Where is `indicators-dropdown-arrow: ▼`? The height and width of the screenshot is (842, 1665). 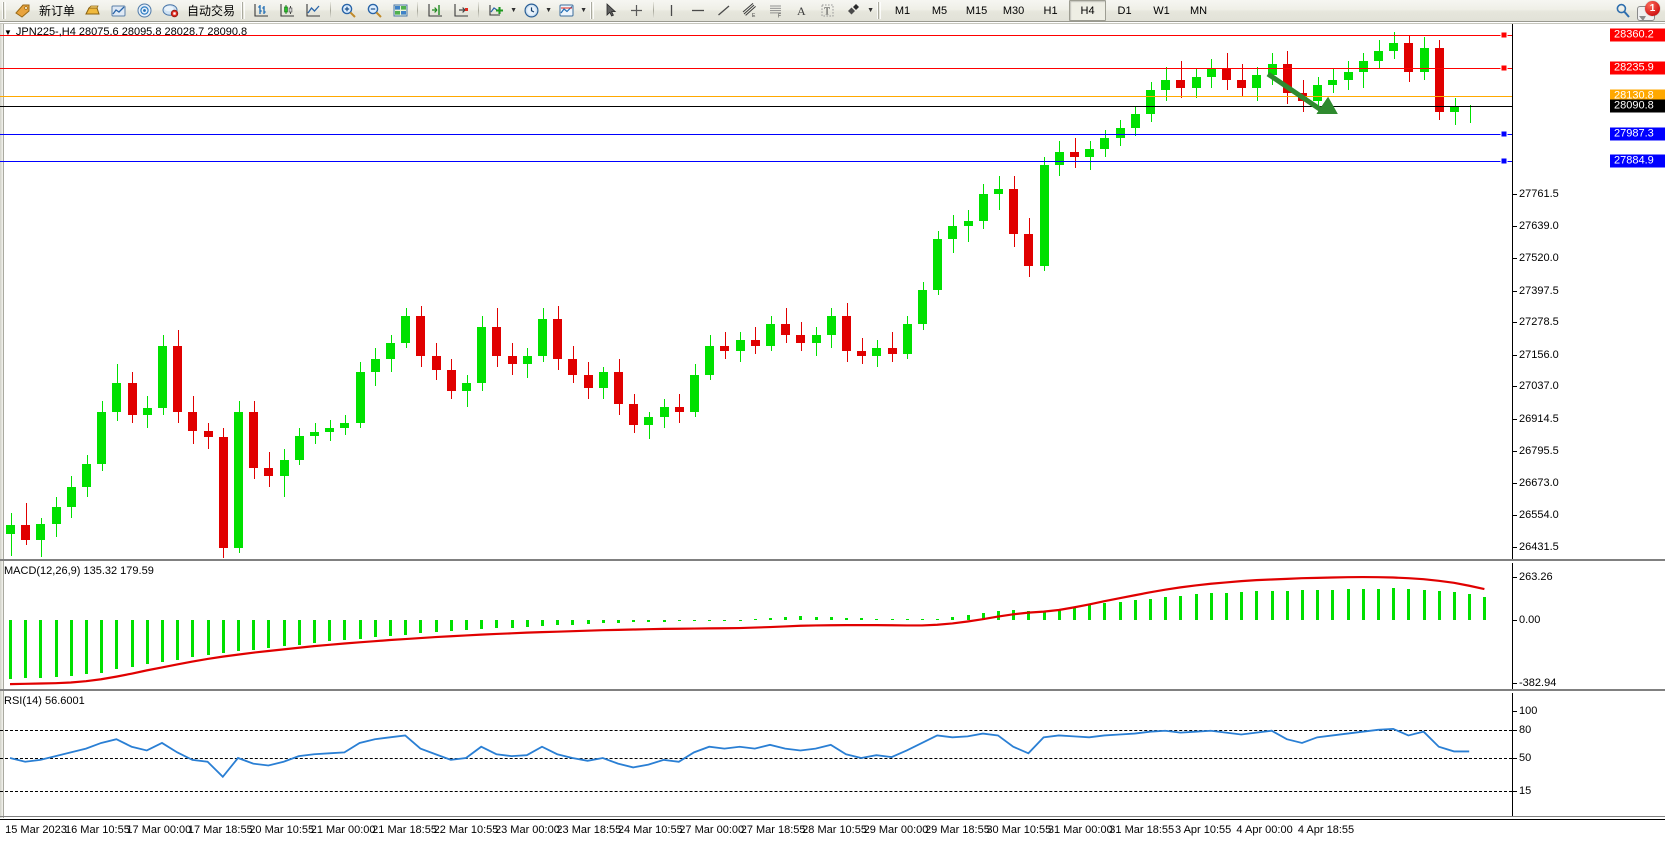
indicators-dropdown-arrow: ▼ is located at coordinates (513, 10).